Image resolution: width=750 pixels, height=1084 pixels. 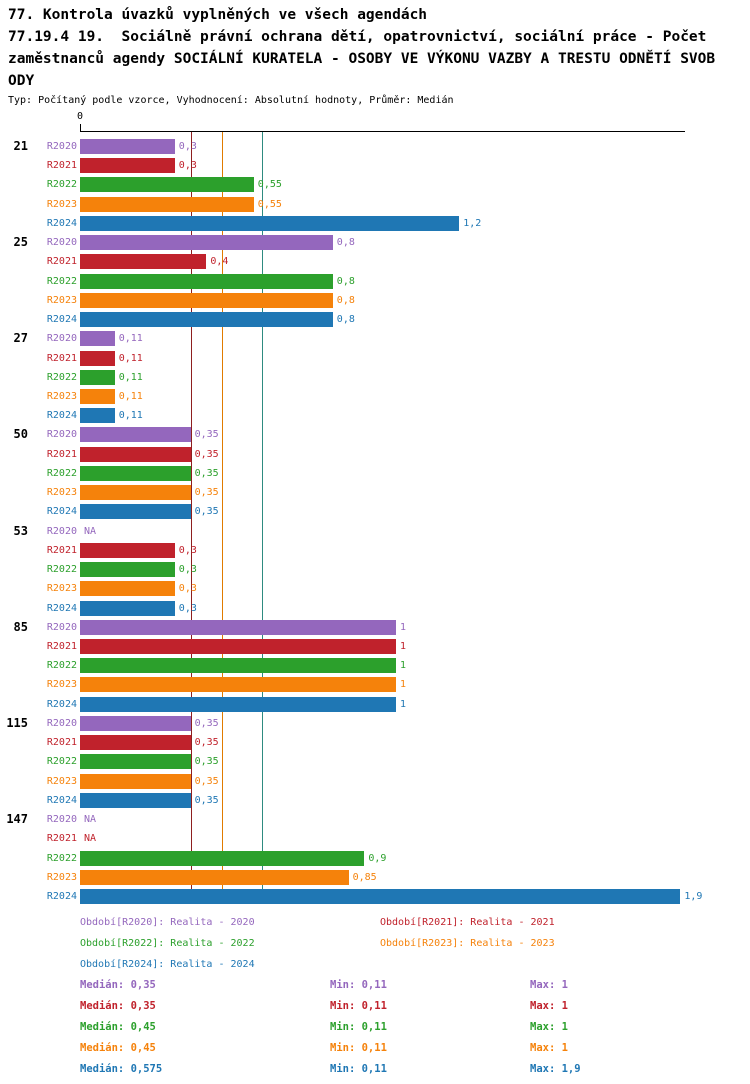 I want to click on group-label: 50, so click(x=20, y=434).